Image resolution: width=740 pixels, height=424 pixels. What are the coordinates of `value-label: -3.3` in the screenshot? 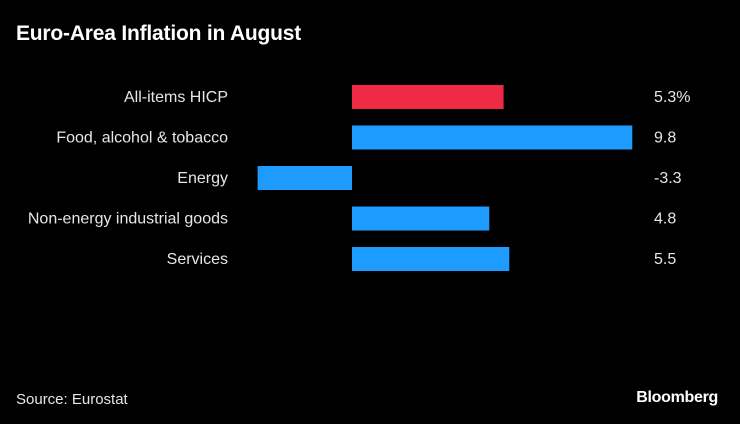 It's located at (668, 178).